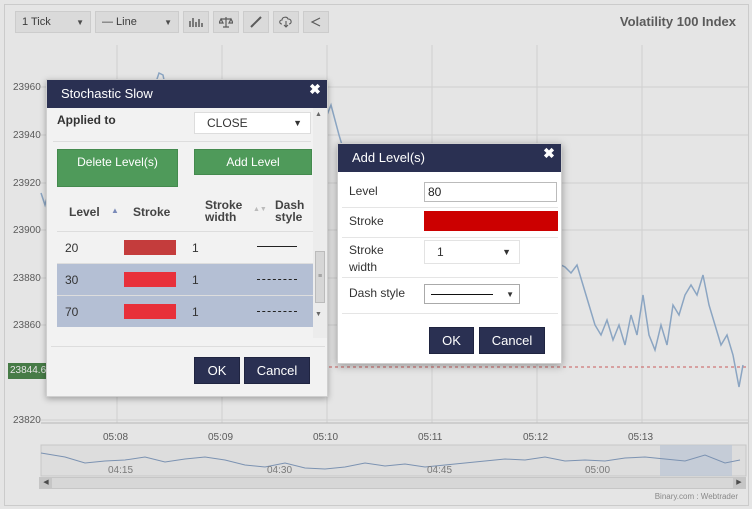  Describe the element at coordinates (318, 314) in the screenshot. I see `scroll-down-icon: ▼` at that location.